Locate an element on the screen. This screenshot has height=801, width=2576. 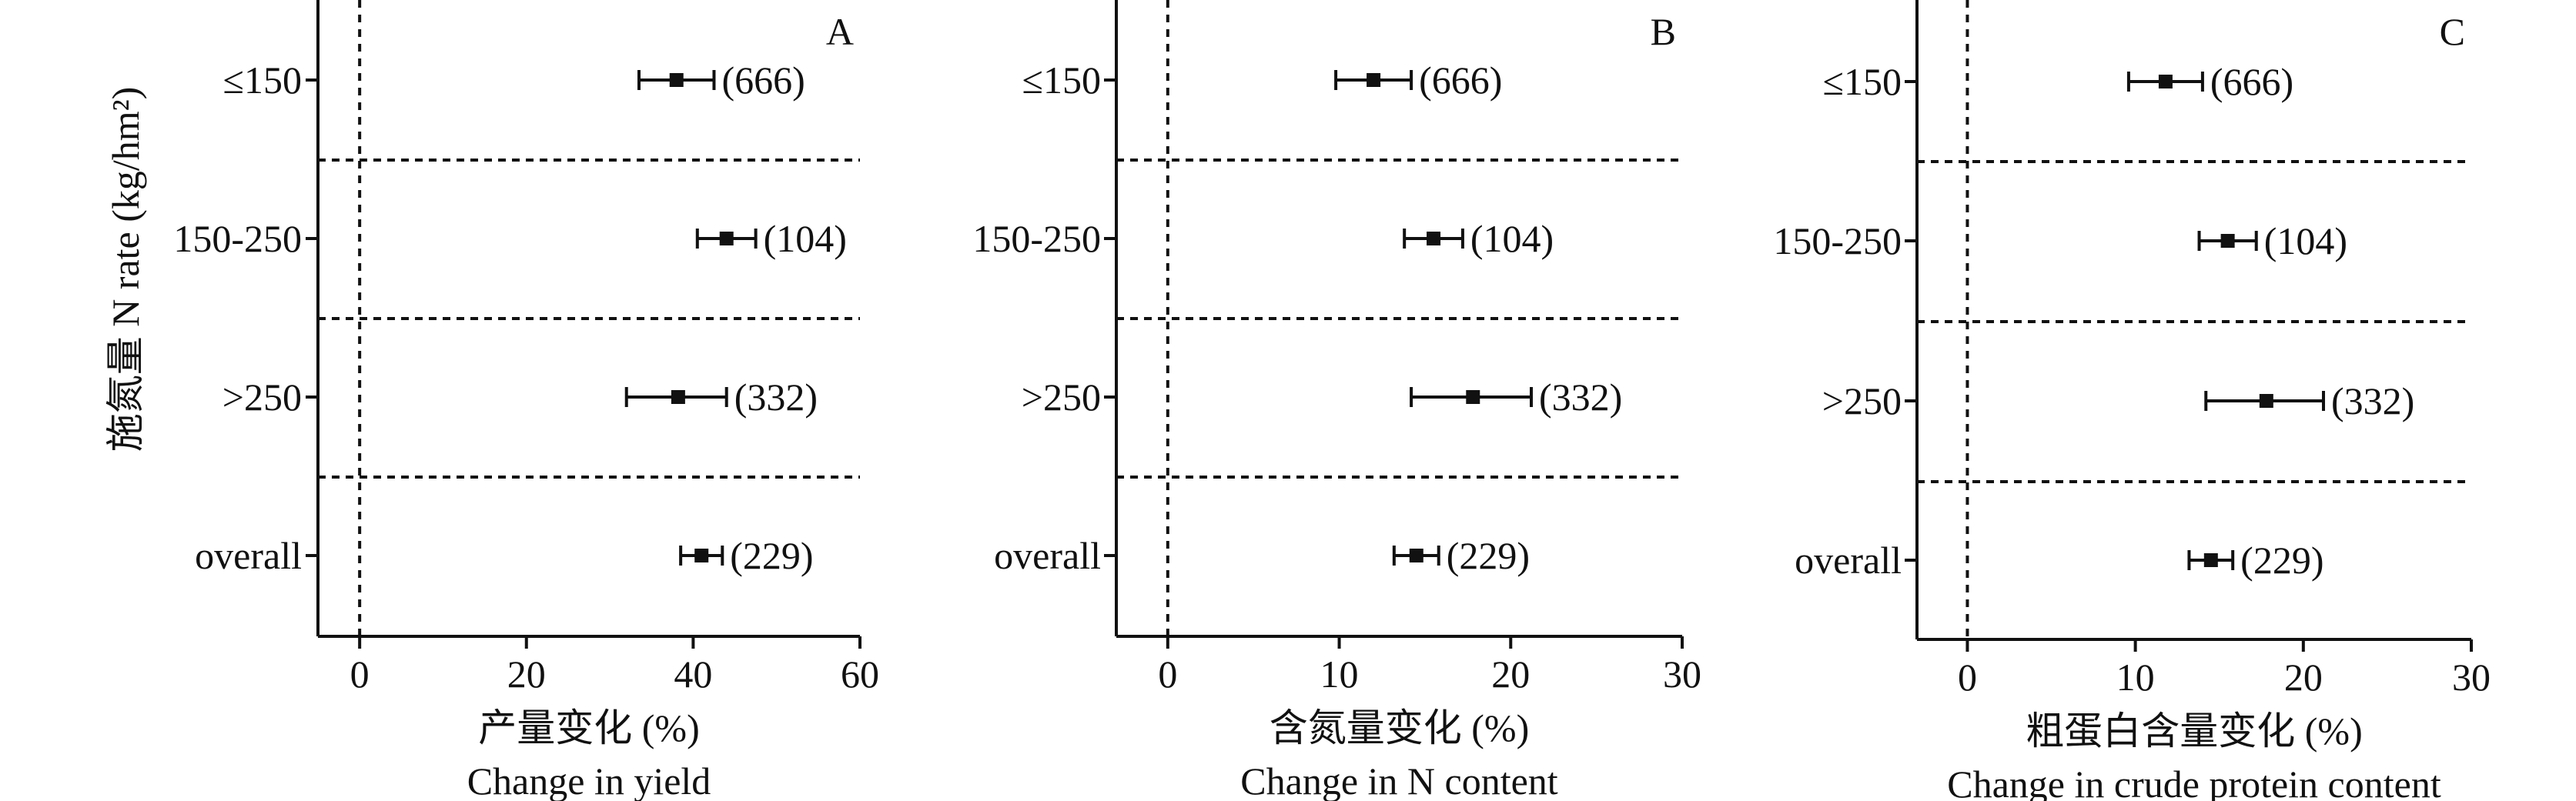
x-tick-label: 40 is located at coordinates (693, 674).